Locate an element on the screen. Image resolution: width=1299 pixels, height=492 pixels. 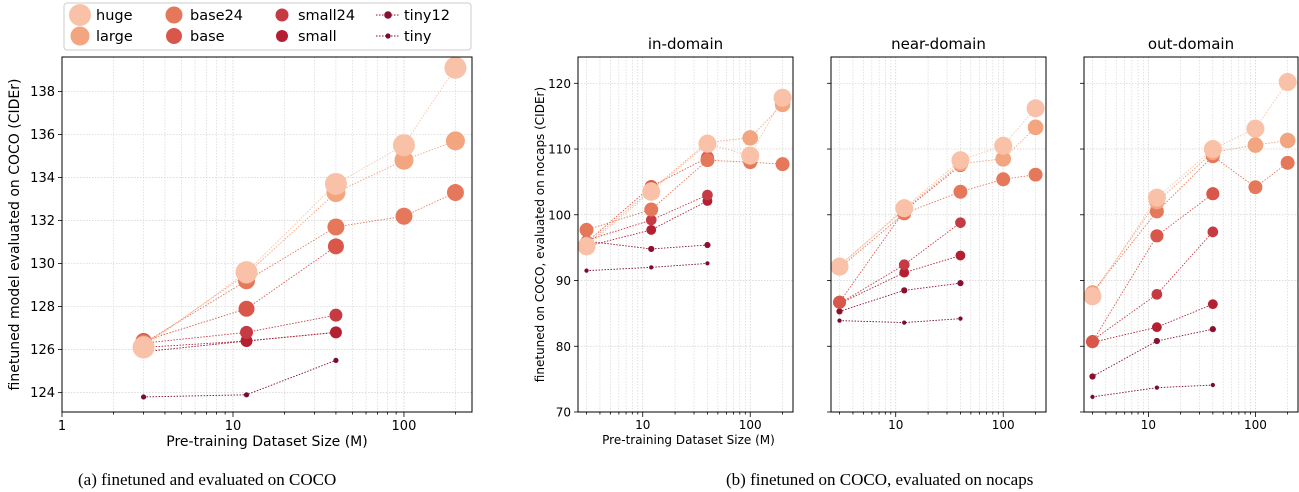
grid is located at coordinates (685, 235).